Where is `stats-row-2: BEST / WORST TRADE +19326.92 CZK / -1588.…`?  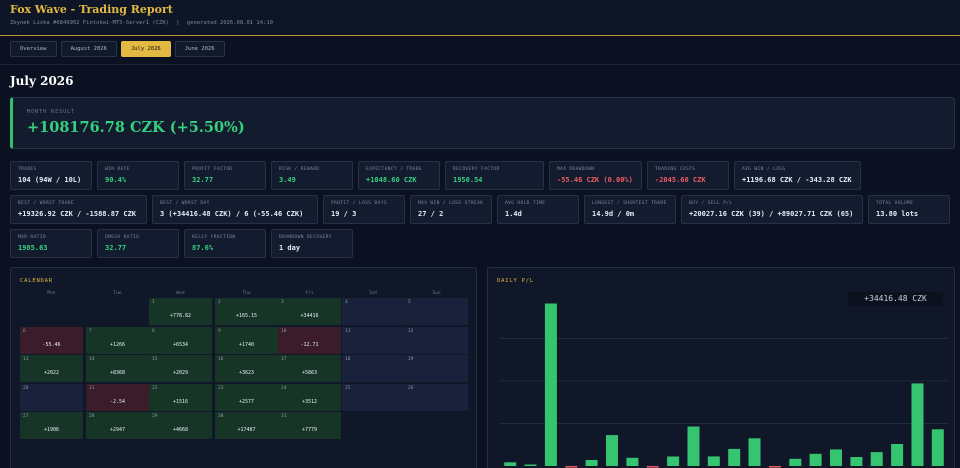 stats-row-2: BEST / WORST TRADE +19326.92 CZK / -1588.… is located at coordinates (480, 209).